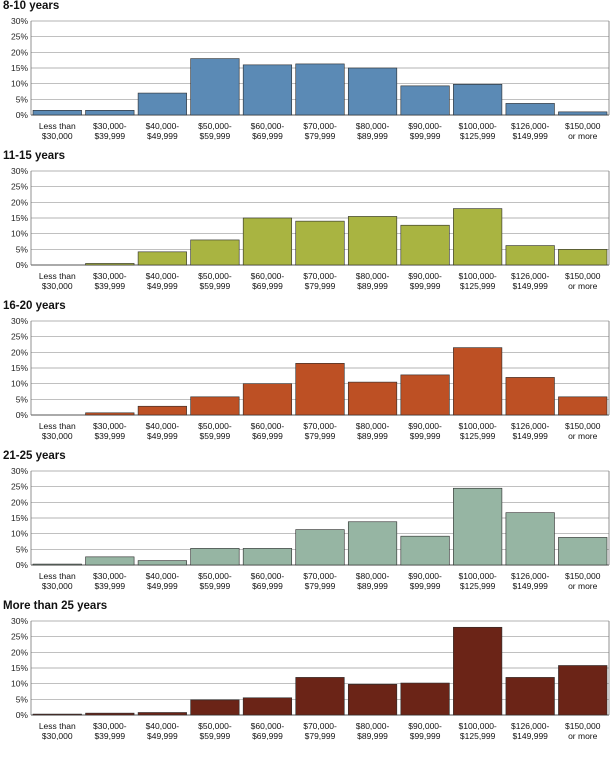  Describe the element at coordinates (583, 126) in the screenshot. I see `x-tick-label: $150,000` at that location.